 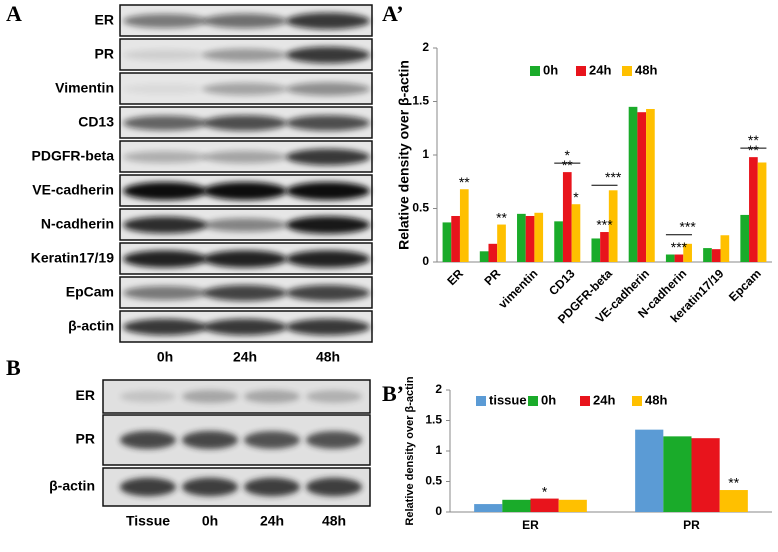 What do you see at coordinates (404, 155) in the screenshot?
I see `y-axis-label: Relative density over β-actin` at bounding box center [404, 155].